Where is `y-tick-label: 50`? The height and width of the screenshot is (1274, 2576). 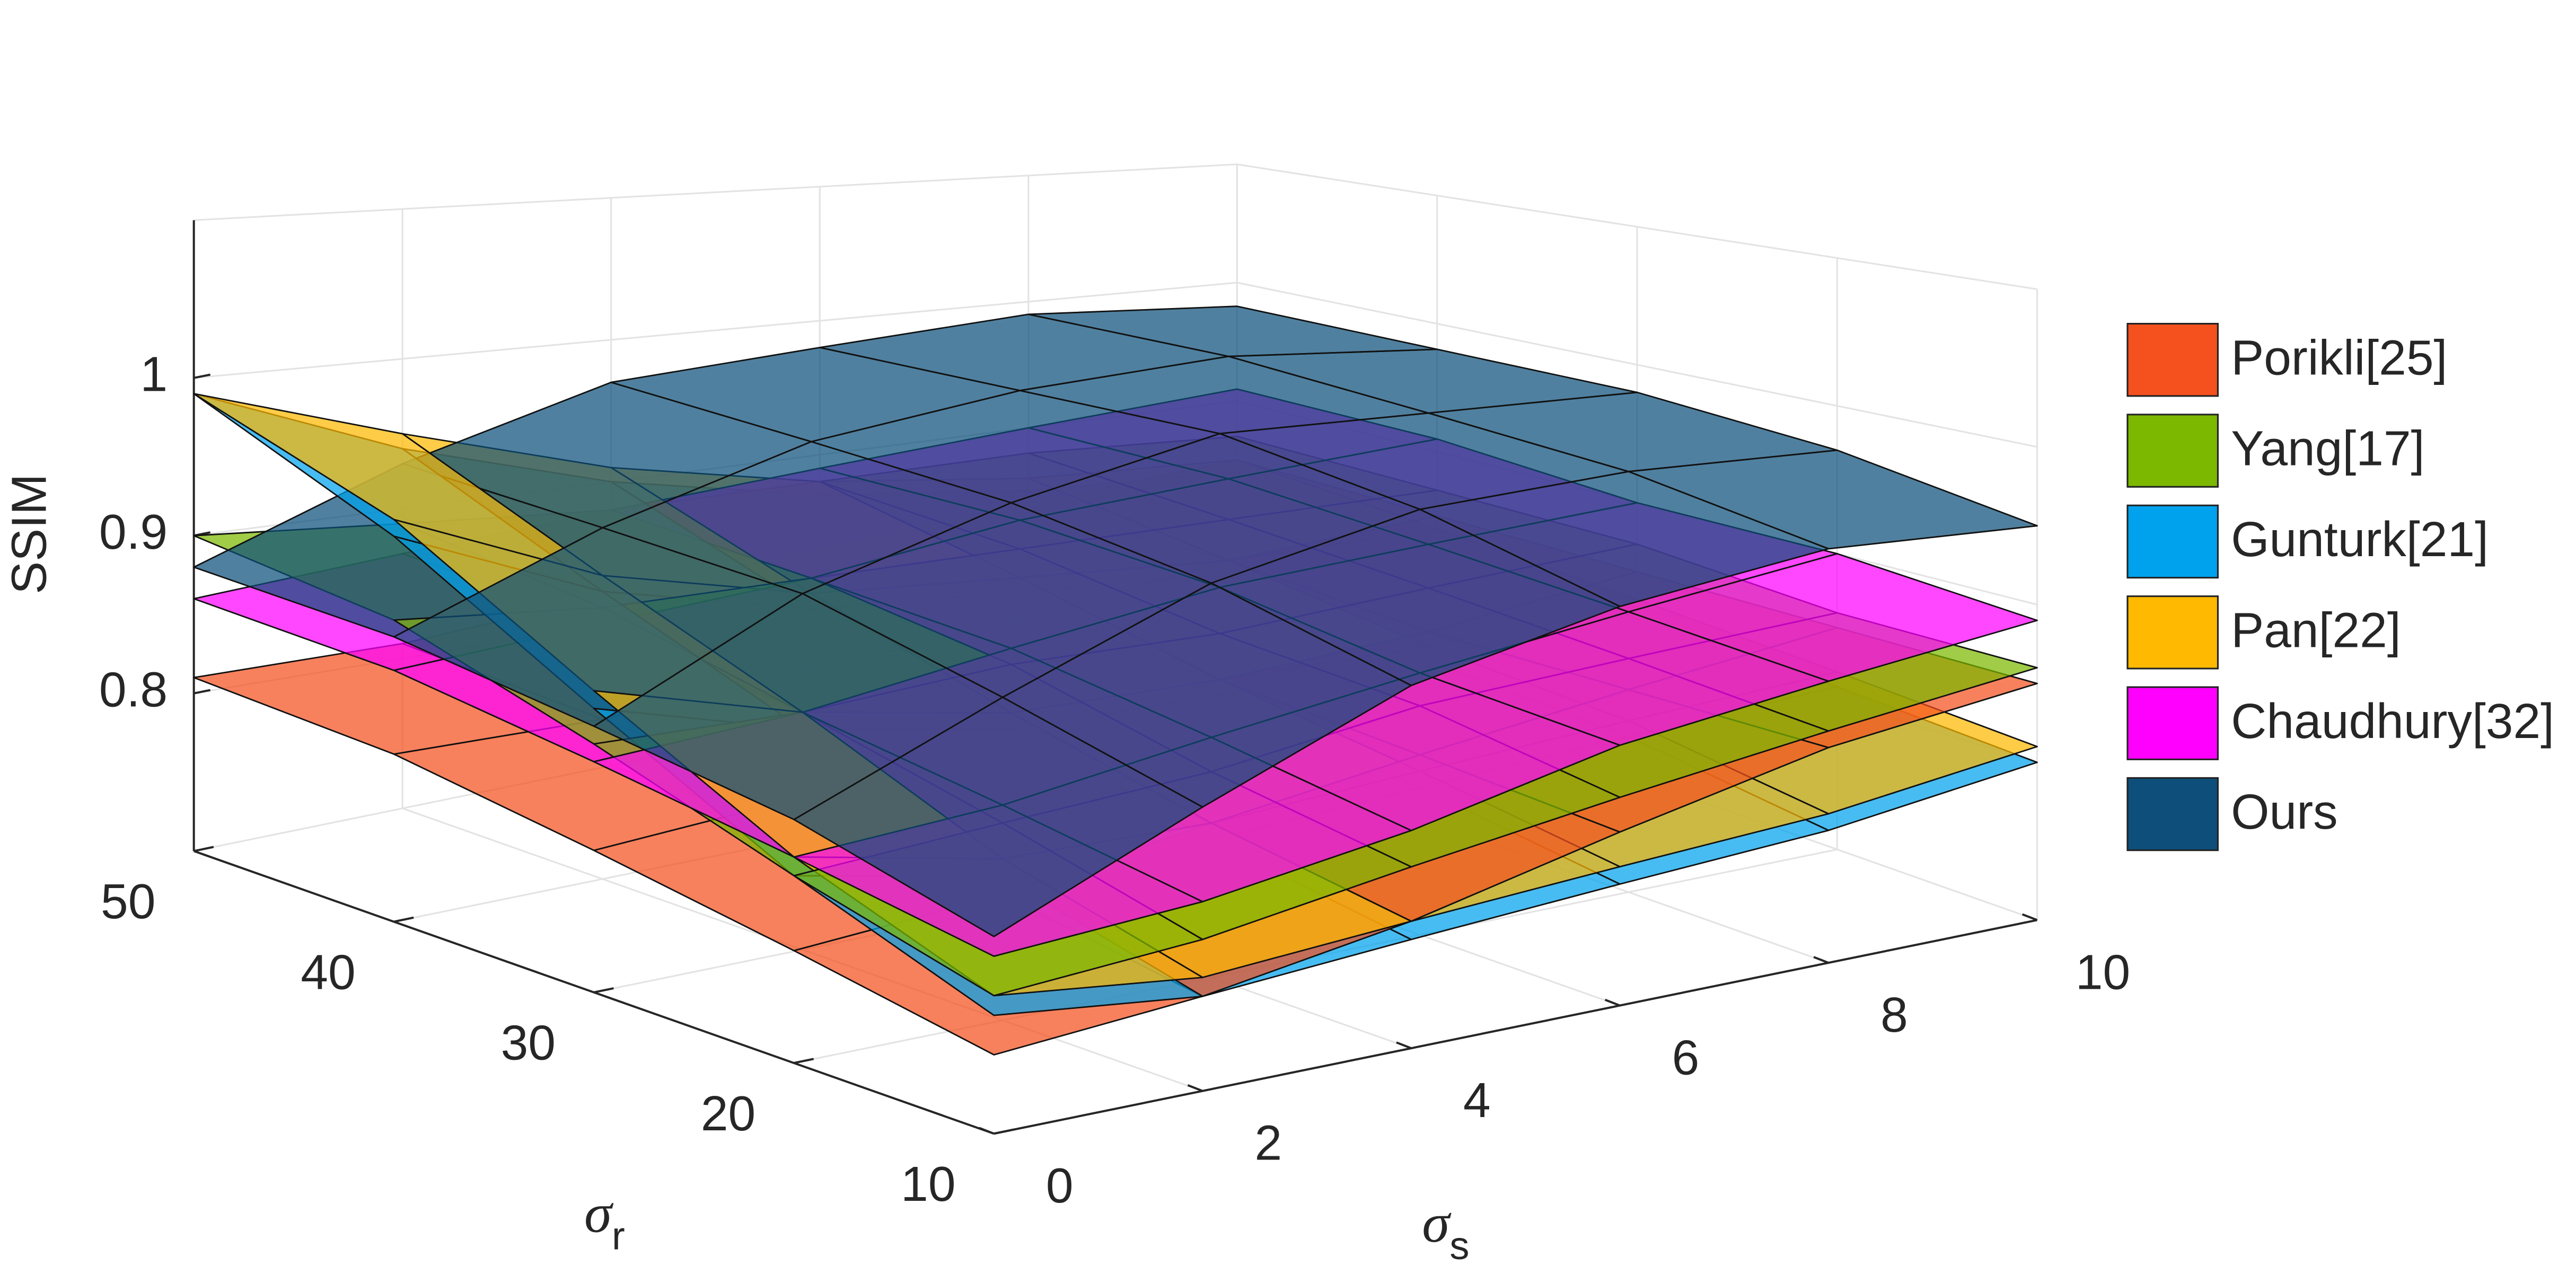
y-tick-label: 50 is located at coordinates (128, 902).